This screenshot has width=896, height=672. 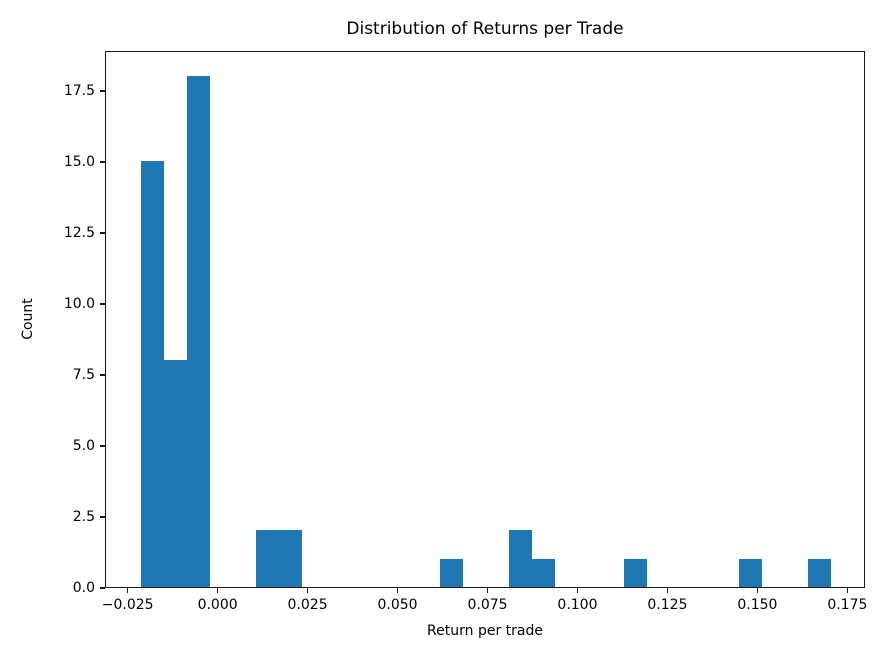 What do you see at coordinates (28, 319) in the screenshot?
I see `y-axis-label: Count` at bounding box center [28, 319].